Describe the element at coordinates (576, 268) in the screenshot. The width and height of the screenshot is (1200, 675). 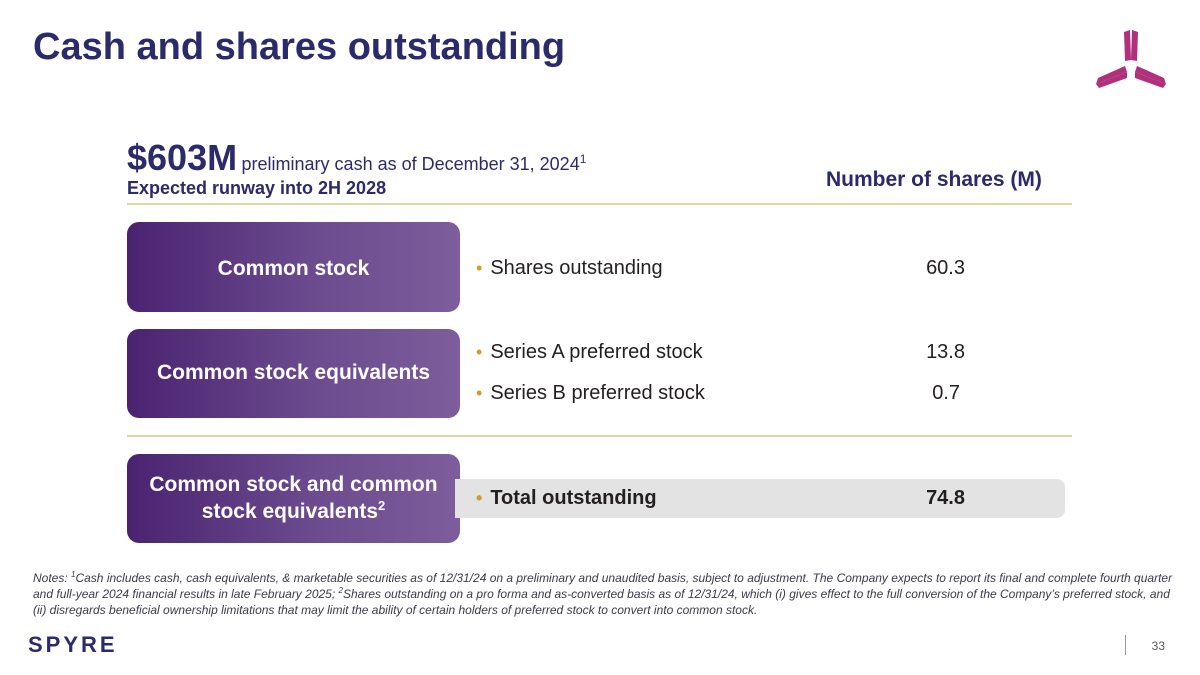
I see `row-label: Shares outstanding` at that location.